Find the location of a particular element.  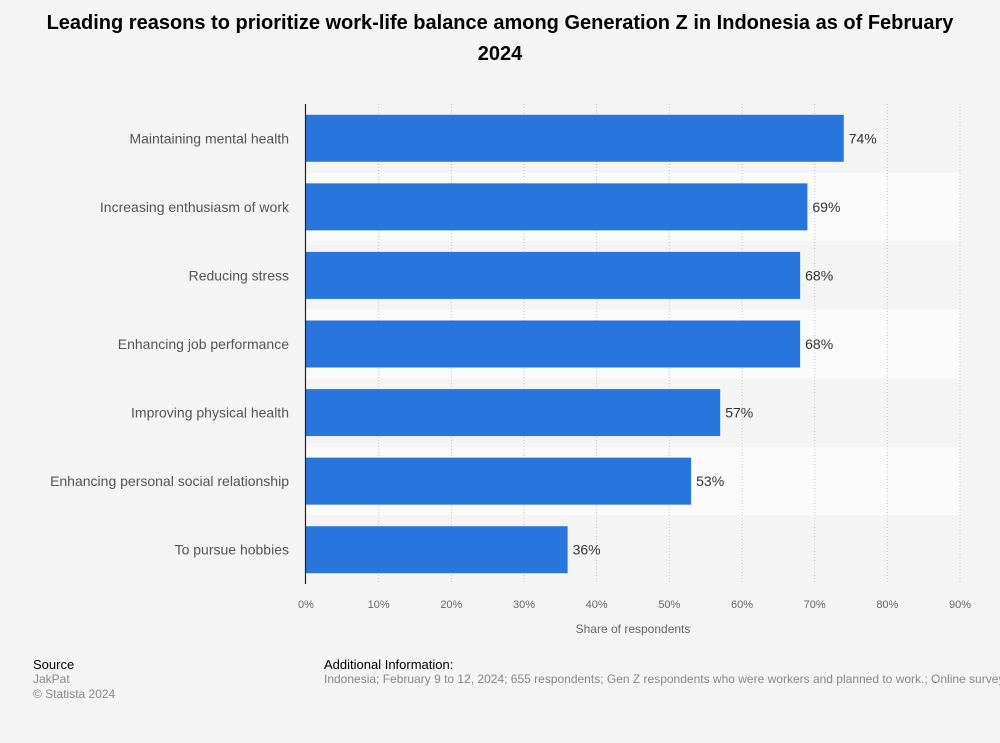

source-name: JakPat is located at coordinates (51, 679).